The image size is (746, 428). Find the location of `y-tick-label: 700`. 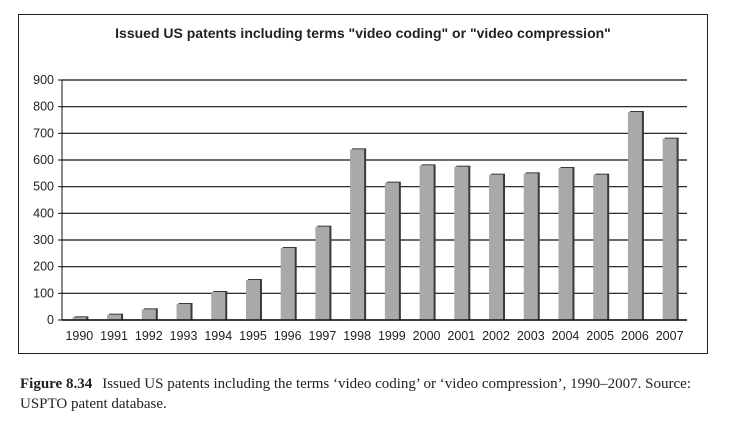

y-tick-label: 700 is located at coordinates (43, 133).